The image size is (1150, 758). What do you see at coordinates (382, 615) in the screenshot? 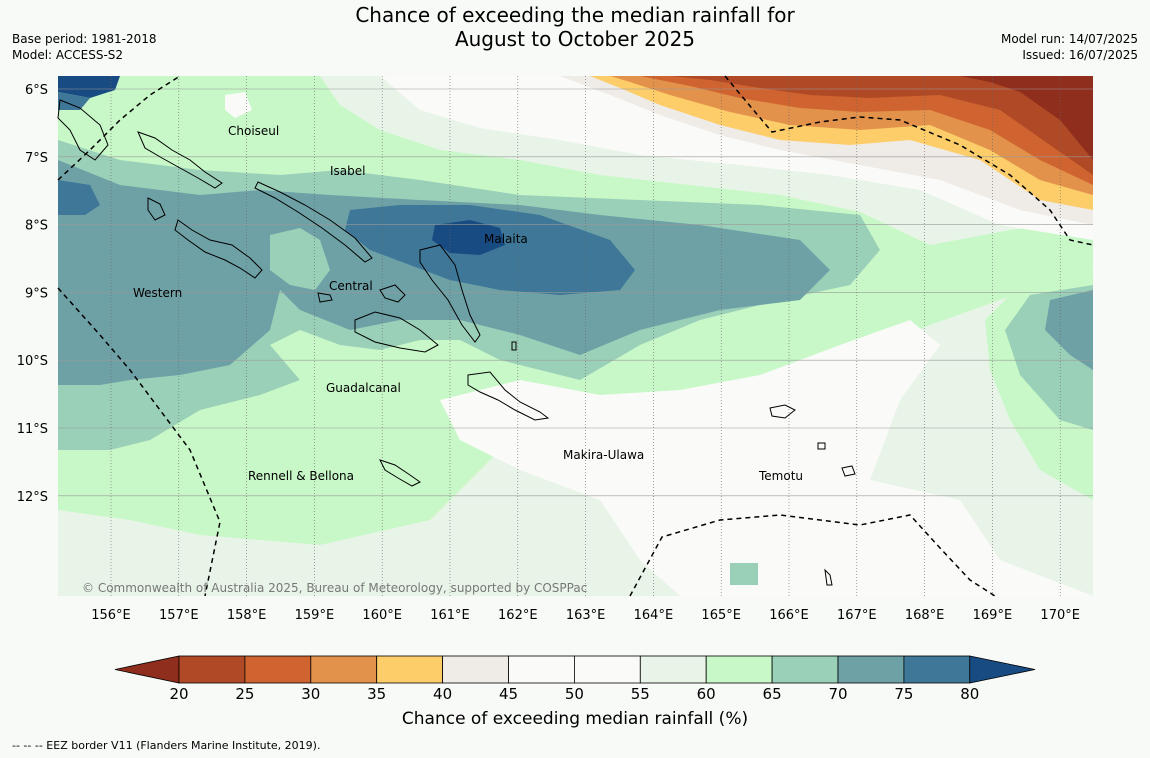
I see `lon-tick-label: 160°E` at bounding box center [382, 615].